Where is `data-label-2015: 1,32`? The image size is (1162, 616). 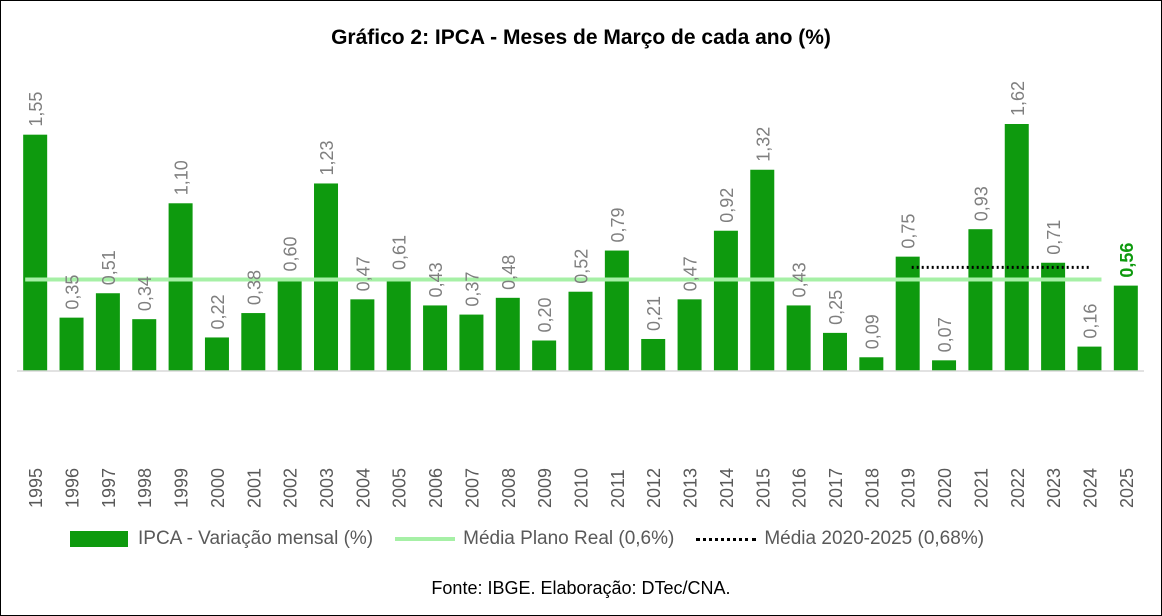
data-label-2015: 1,32 is located at coordinates (763, 144).